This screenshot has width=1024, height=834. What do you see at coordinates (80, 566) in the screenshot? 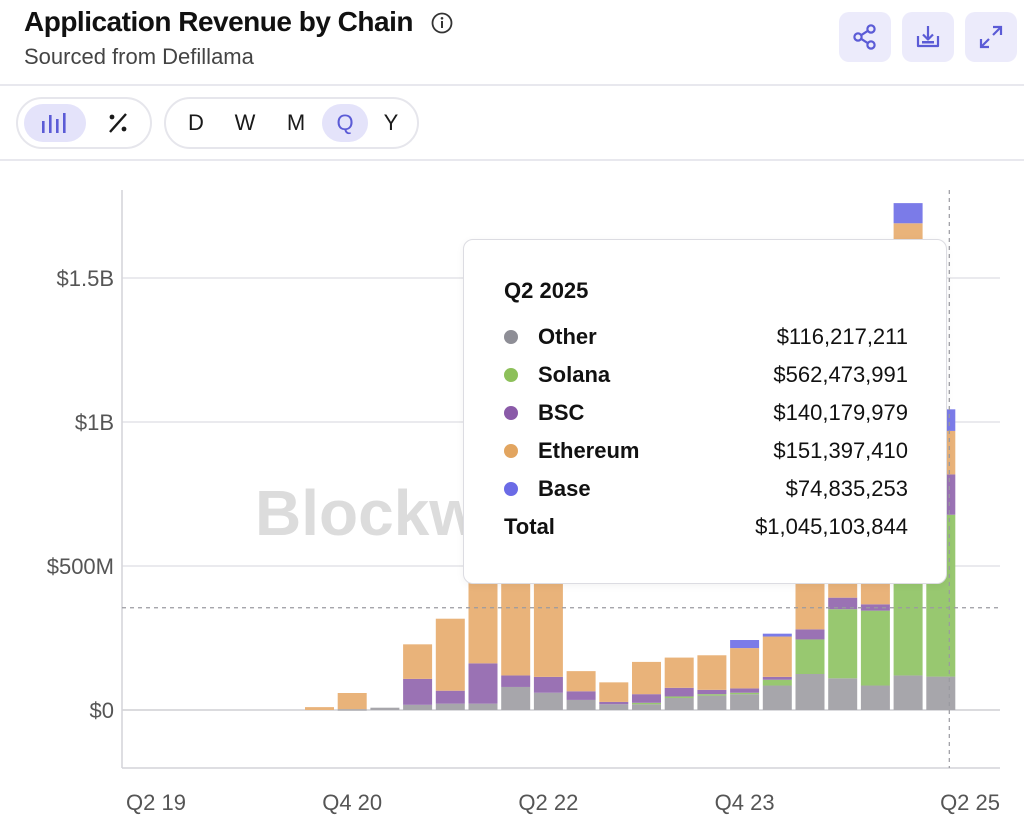
I see `y-tick-label: $500M` at bounding box center [80, 566].